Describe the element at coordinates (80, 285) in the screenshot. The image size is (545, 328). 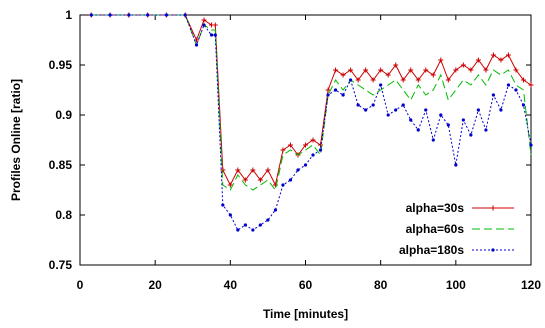
I see `x-tick-label: 0` at that location.